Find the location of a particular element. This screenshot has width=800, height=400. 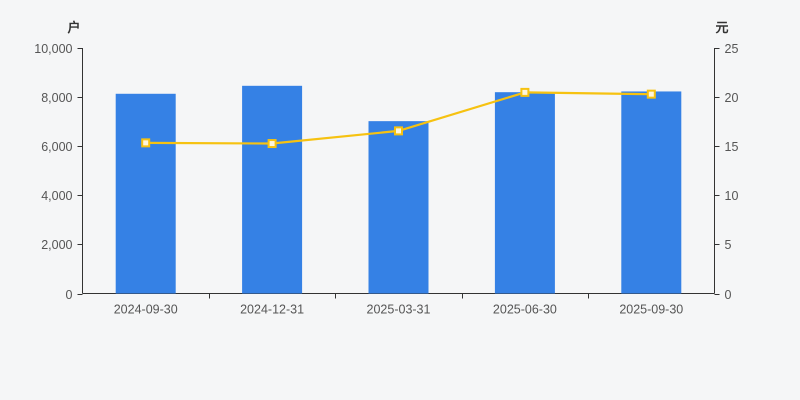

x-axis-label: 2025-09-30 is located at coordinates (651, 310).